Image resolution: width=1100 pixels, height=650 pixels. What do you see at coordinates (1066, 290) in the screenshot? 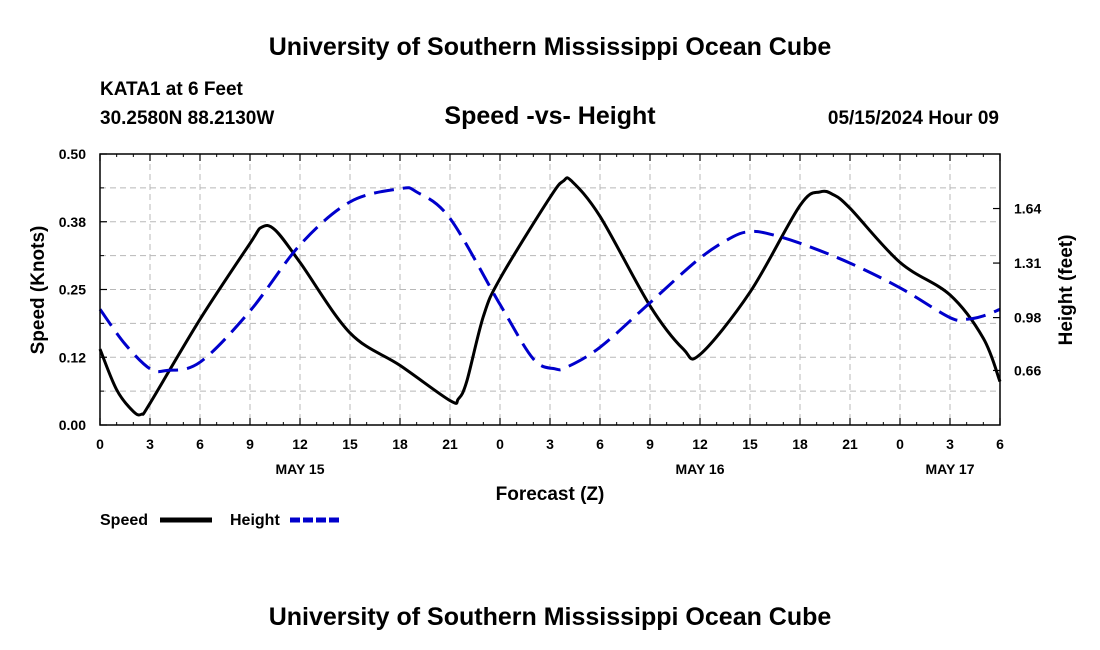
I see `y2-axis-label: Height (feet)` at bounding box center [1066, 290].